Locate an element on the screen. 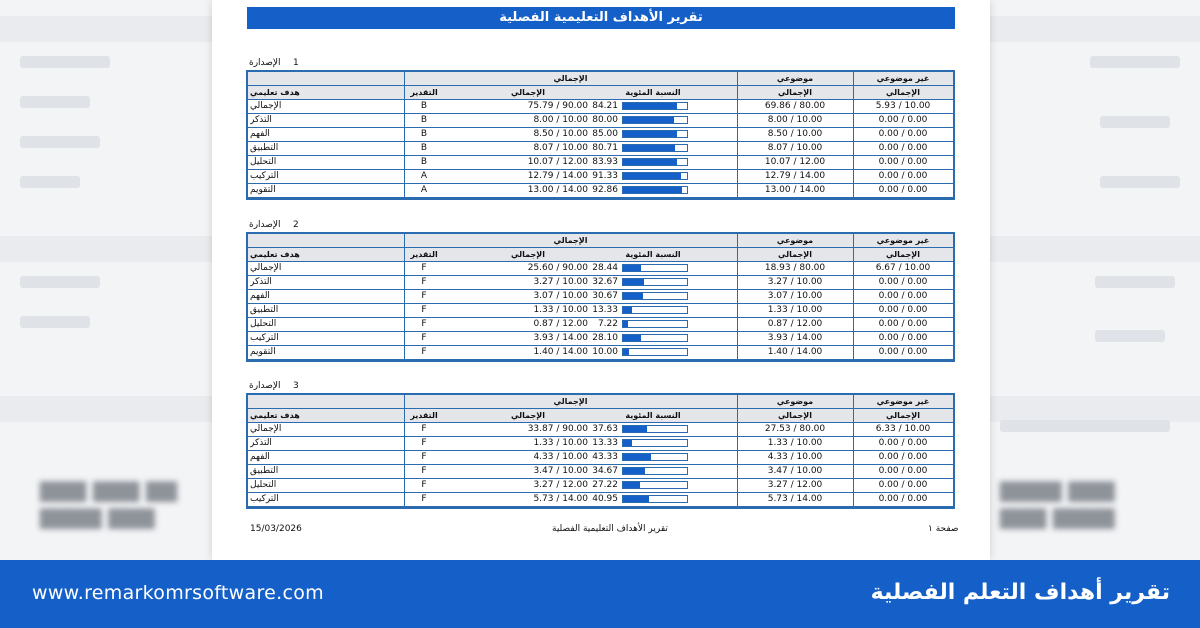  header-non-objective-total: الإجمالي is located at coordinates (903, 92).